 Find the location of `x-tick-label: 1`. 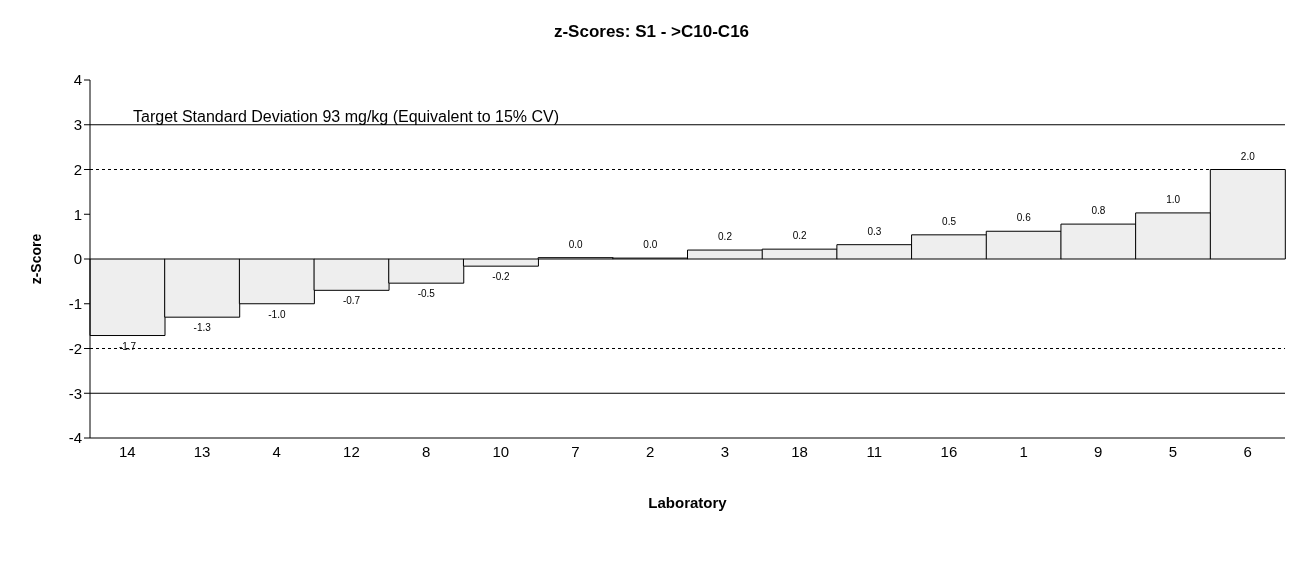

x-tick-label: 1 is located at coordinates (1023, 451).